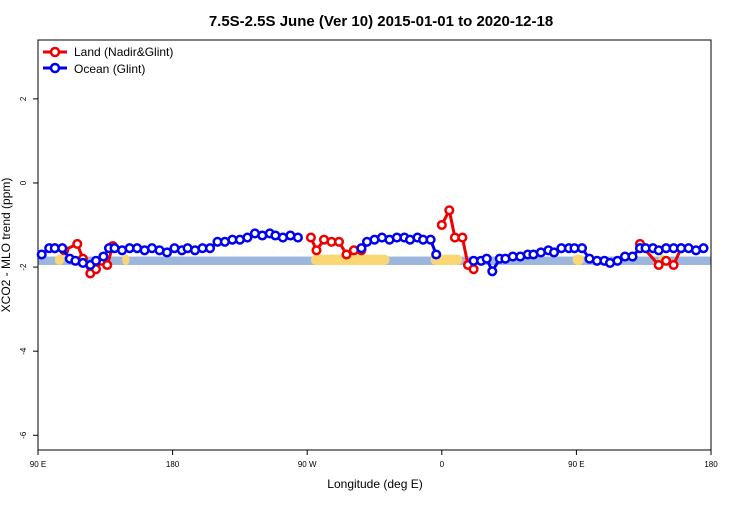 This screenshot has height=505, width=750. What do you see at coordinates (109, 69) in the screenshot?
I see `legend-ocean-label: Ocean (Glint)` at bounding box center [109, 69].